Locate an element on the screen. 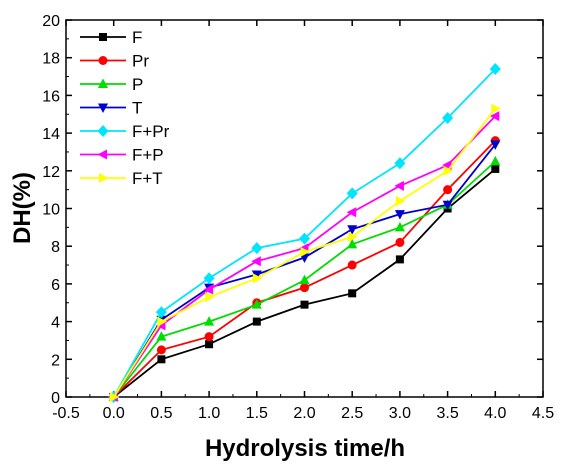  y-axis-title: DH(%) is located at coordinates (22, 208).